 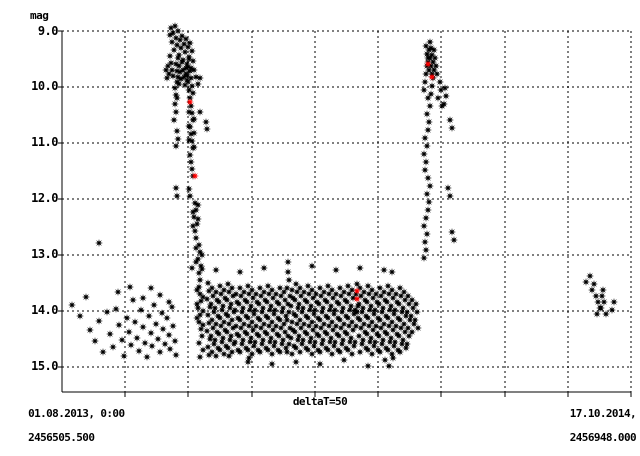 I want to click on y-tick-label: 13.0, so click(x=44, y=254).